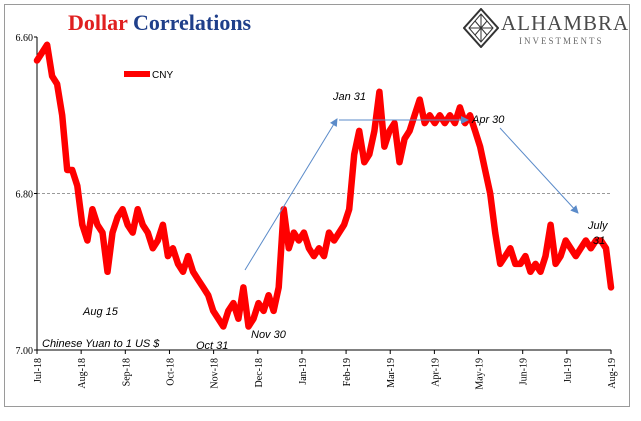 This screenshot has height=421, width=641. I want to click on annotation-label: Nov 30, so click(269, 335).